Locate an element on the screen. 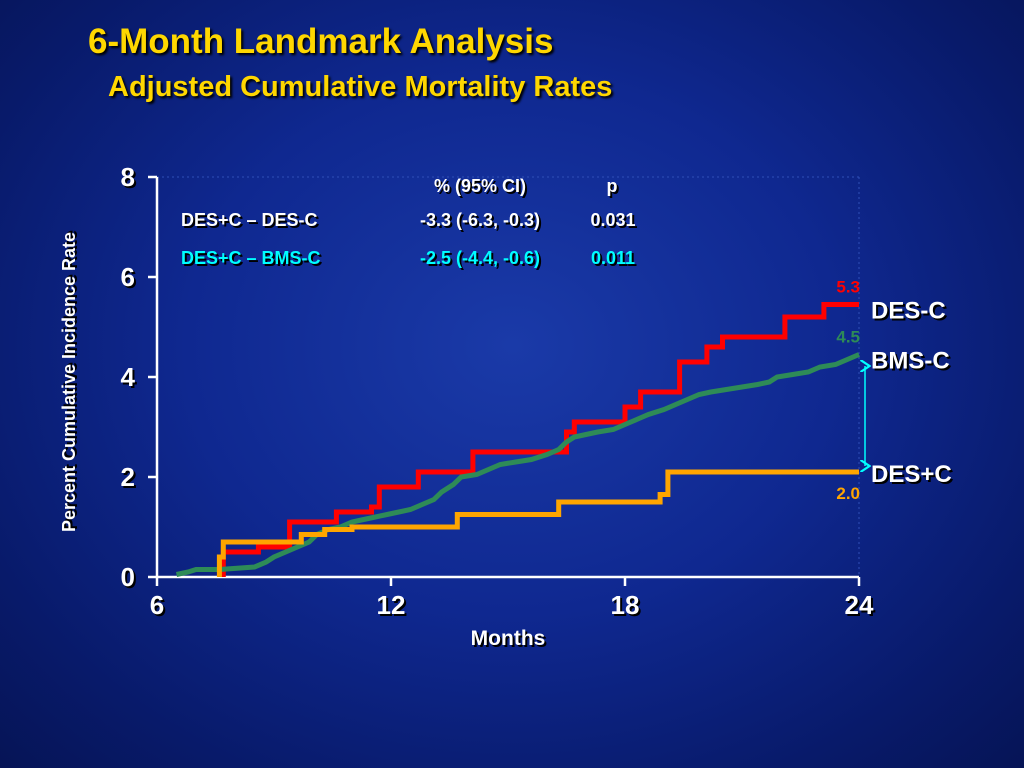 The width and height of the screenshot is (1024, 768). y-tick-label: 0 is located at coordinates (128, 577).